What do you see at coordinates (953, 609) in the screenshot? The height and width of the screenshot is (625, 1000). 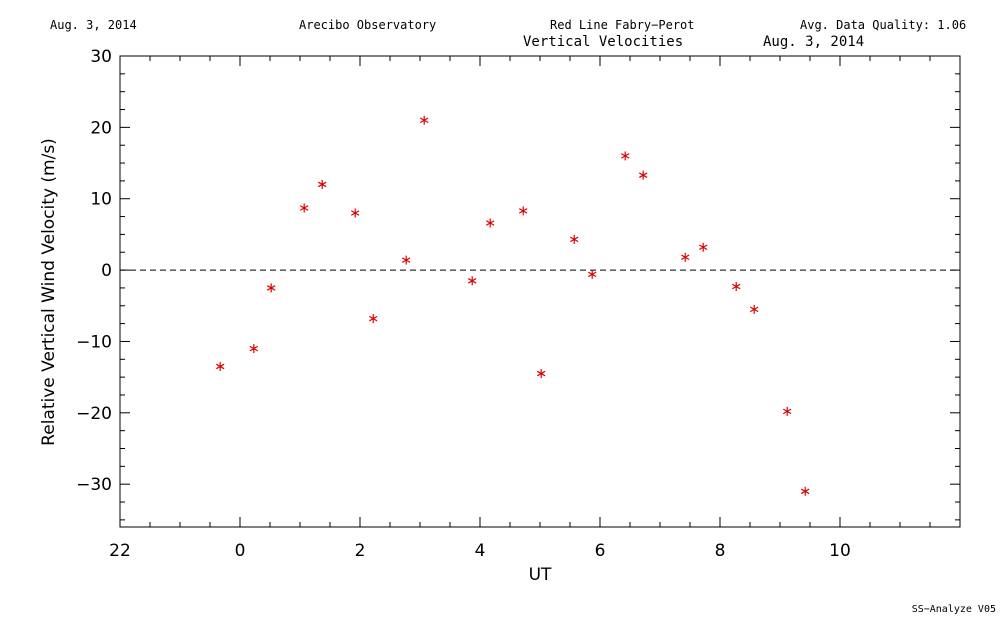 I see `software-footer: SS−Analyze V05` at bounding box center [953, 609].